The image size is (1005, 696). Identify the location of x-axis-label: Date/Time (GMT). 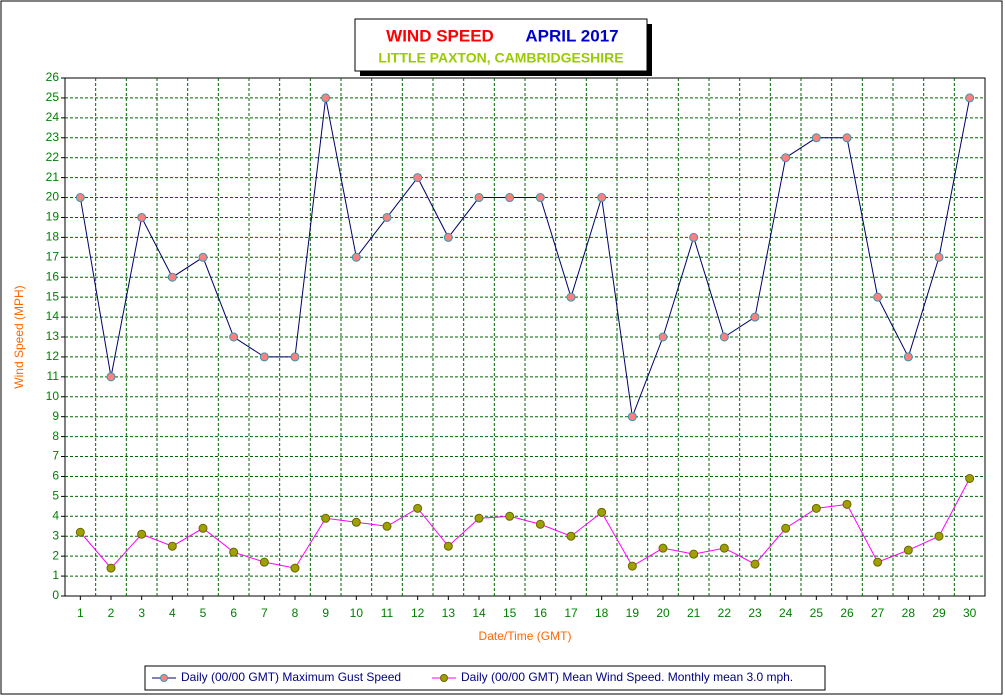
(525, 636).